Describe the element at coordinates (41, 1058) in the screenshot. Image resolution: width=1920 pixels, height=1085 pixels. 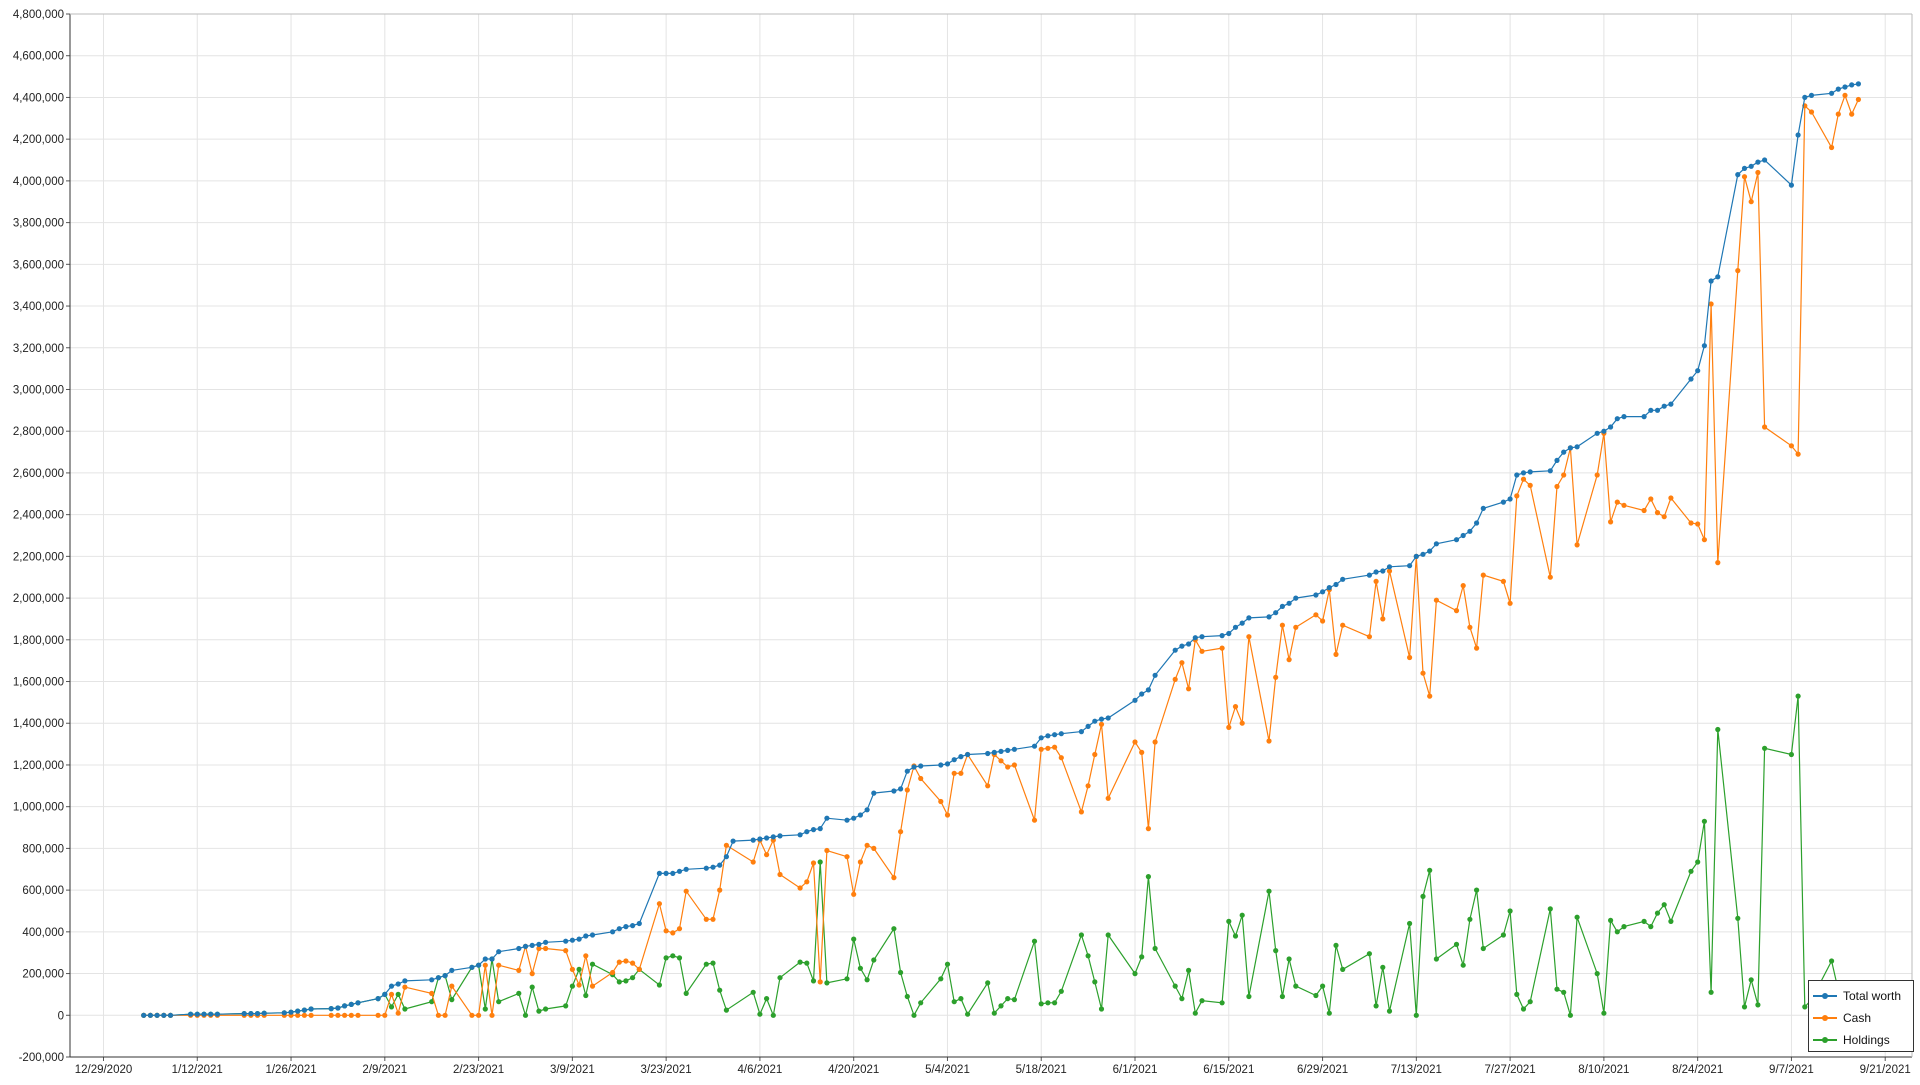
I see `y-tick-label: -200,000` at that location.